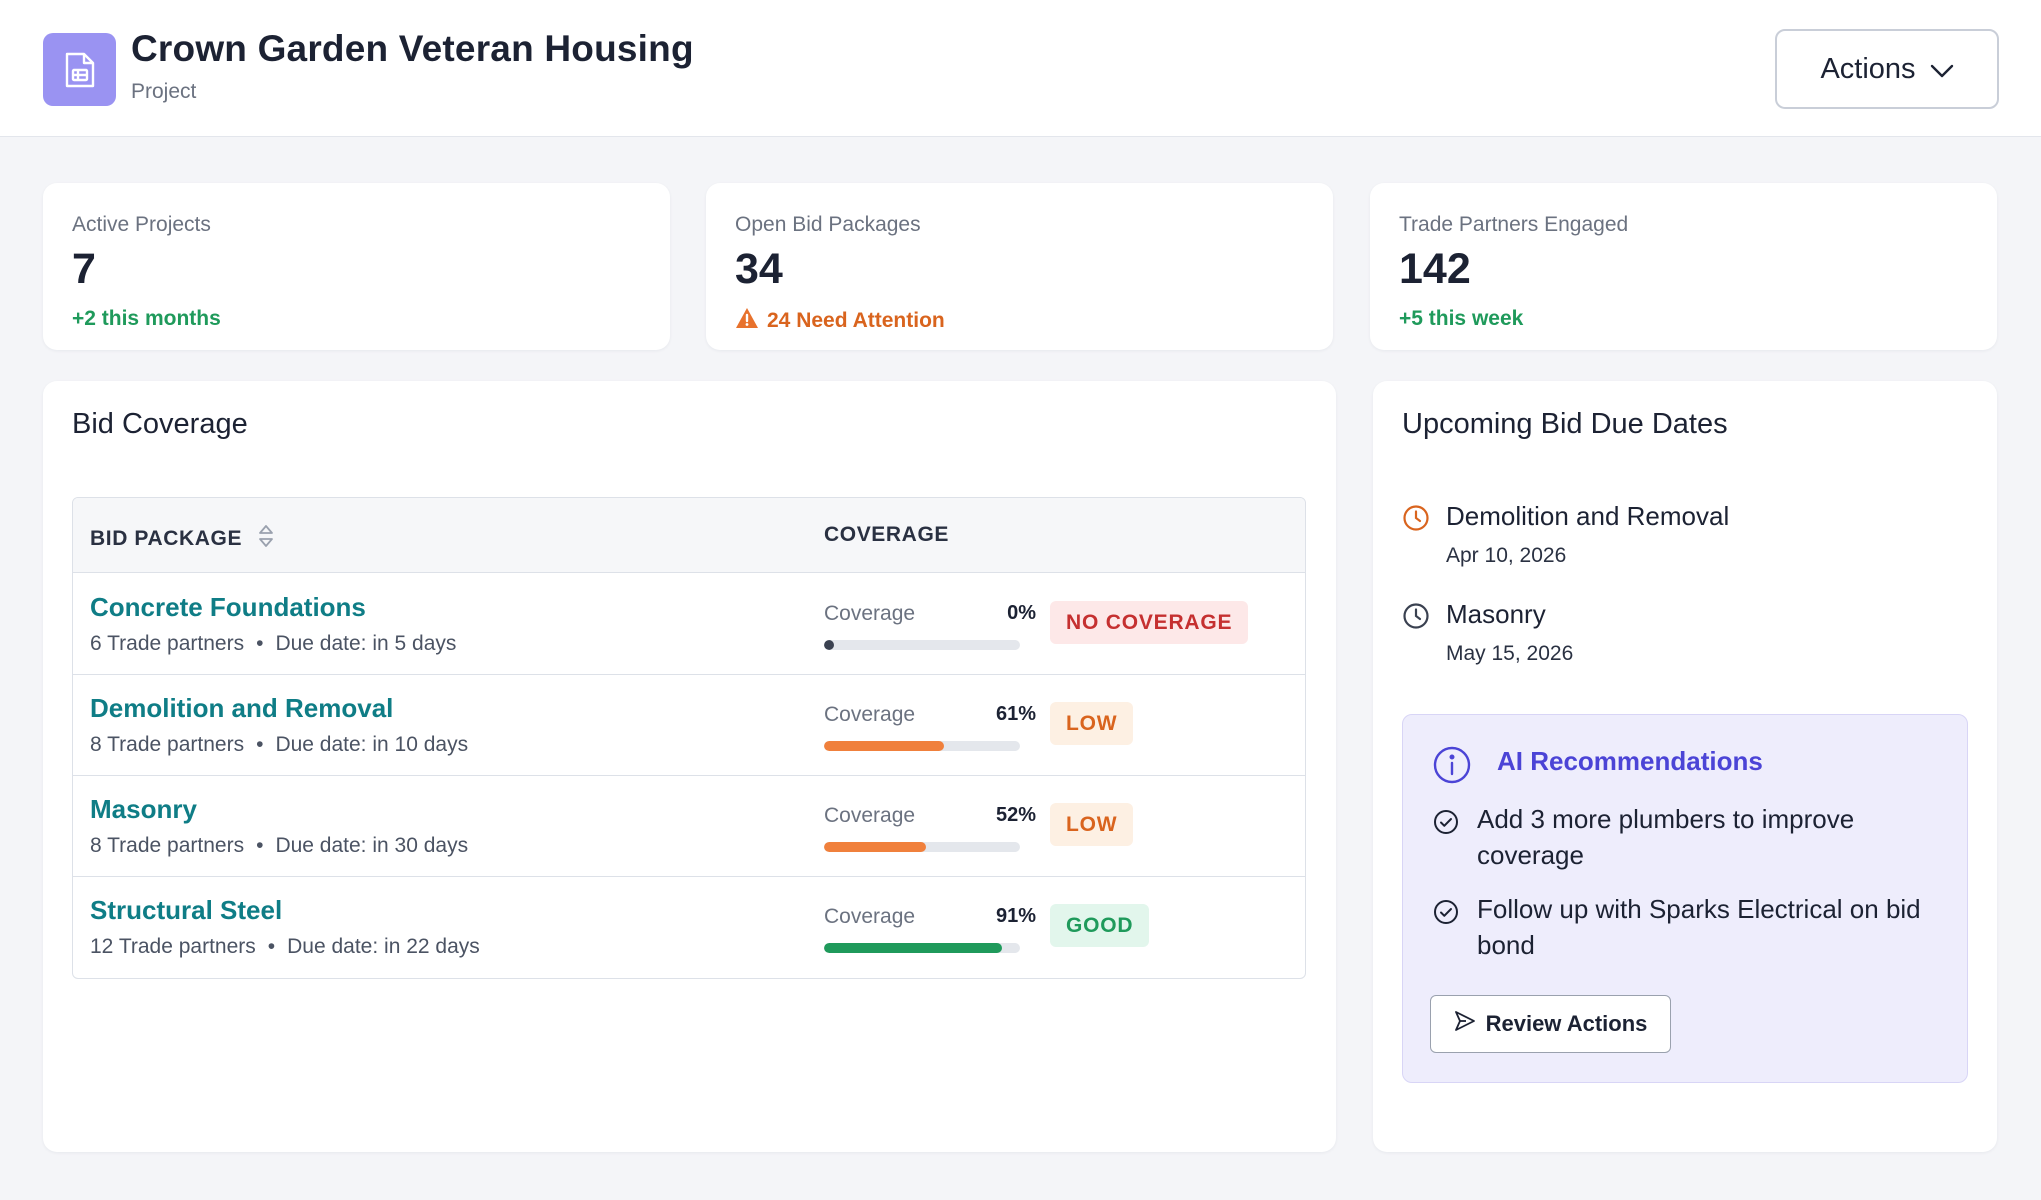 The height and width of the screenshot is (1200, 2041). I want to click on bid-package-link: Masonry, so click(143, 809).